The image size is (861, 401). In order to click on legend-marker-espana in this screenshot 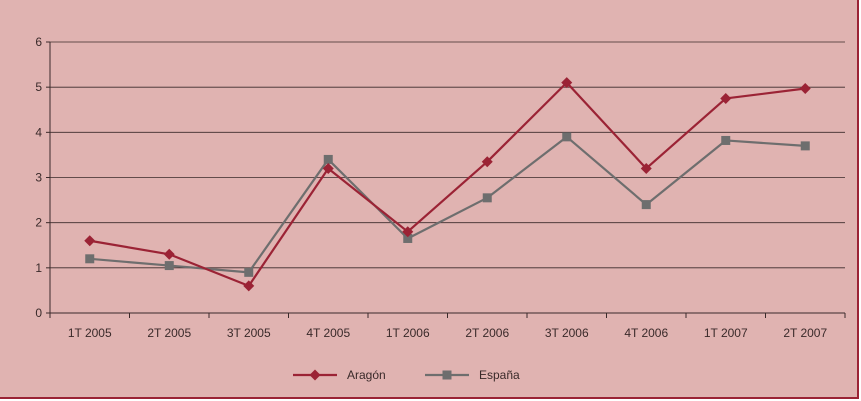, I will do `click(447, 375)`.